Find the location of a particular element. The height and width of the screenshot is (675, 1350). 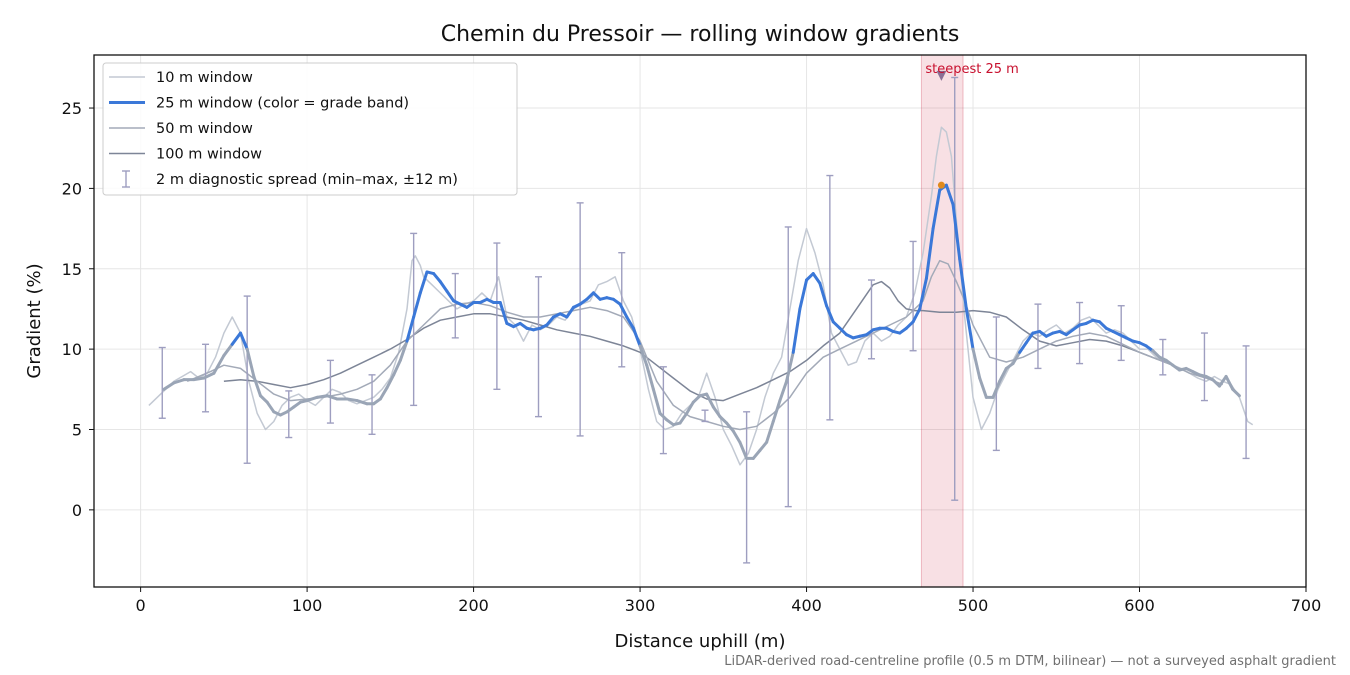

series-100m-line is located at coordinates (698, 341).